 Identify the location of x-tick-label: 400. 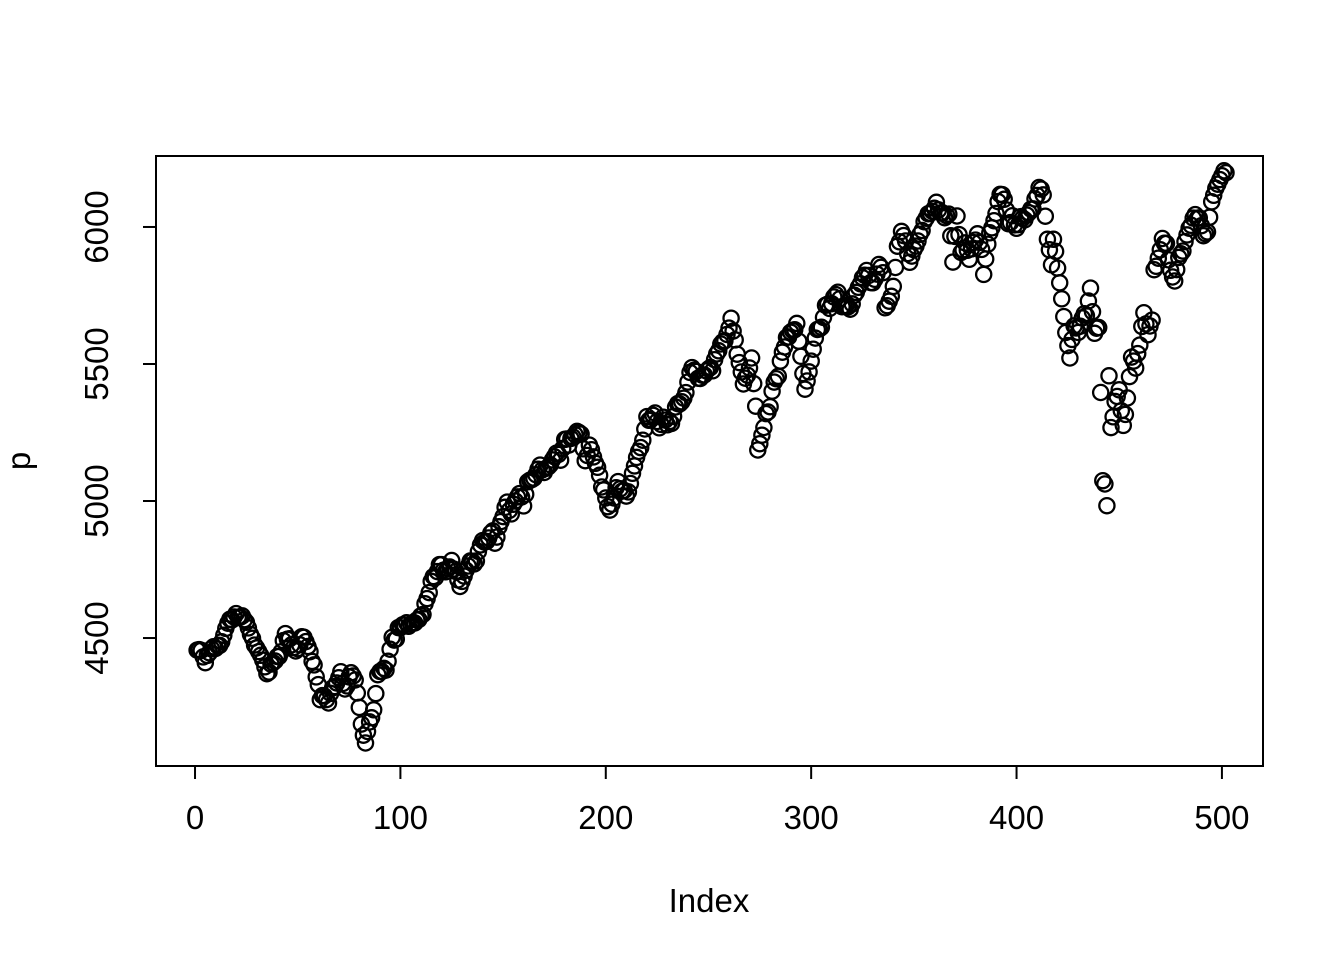
(1016, 817).